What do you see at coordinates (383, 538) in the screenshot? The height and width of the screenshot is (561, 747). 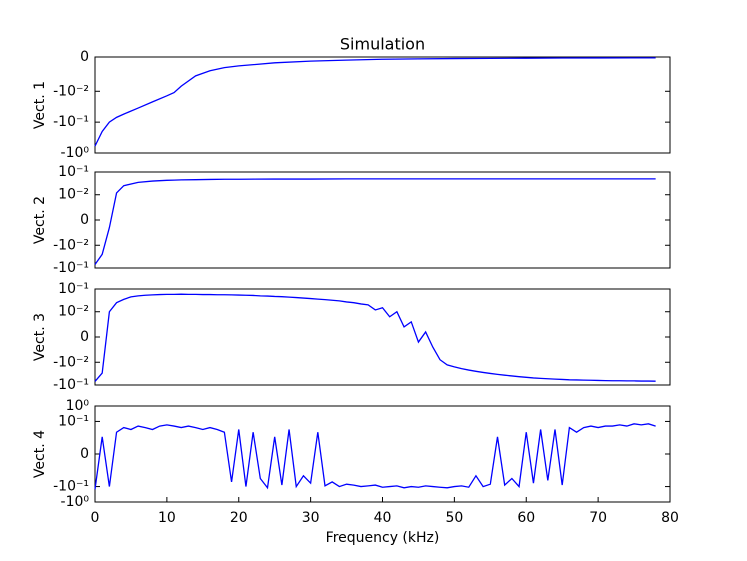 I see `x-axis-label: Frequency (kHz)` at bounding box center [383, 538].